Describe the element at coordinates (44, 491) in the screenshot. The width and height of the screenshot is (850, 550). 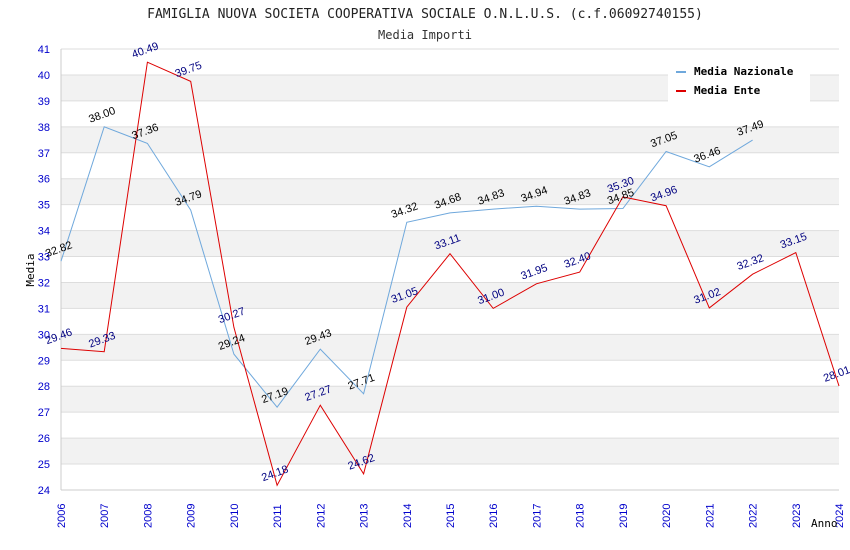
I see `y-tick-label: 24` at that location.